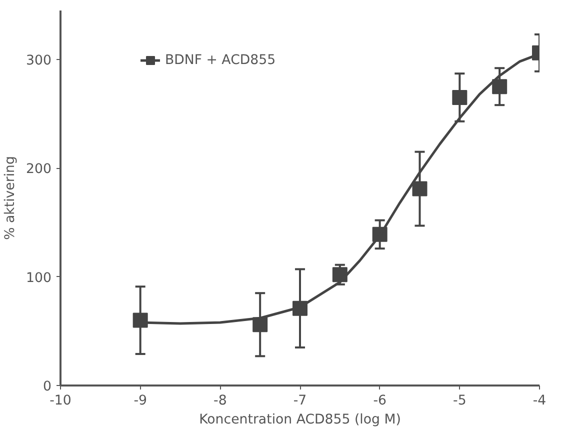  I want to click on x-tick-label: -4, so click(539, 401).